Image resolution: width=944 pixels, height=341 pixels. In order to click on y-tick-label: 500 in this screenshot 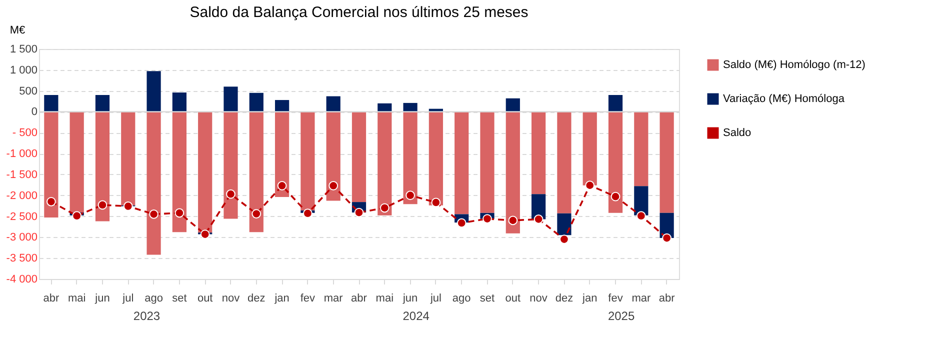, I will do `click(28, 91)`.